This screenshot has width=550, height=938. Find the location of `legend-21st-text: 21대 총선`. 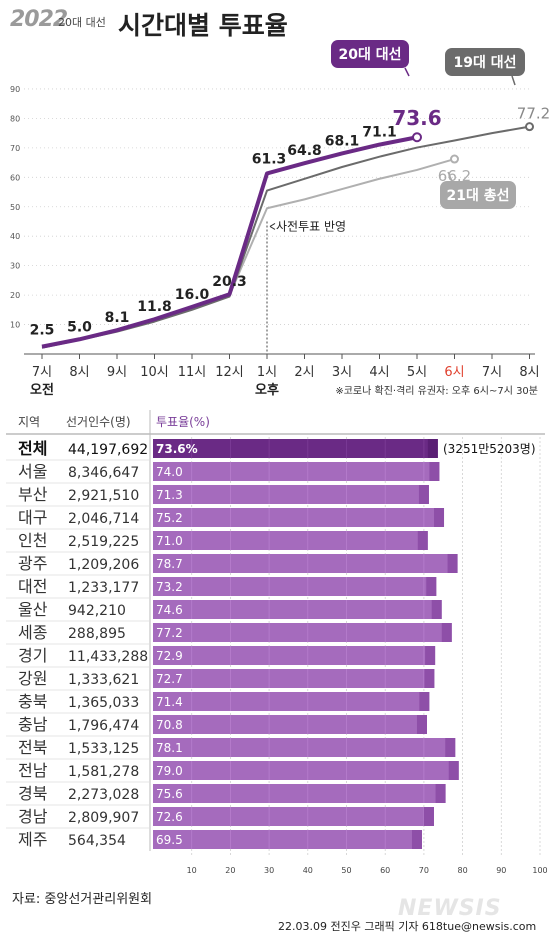

legend-21st-text: 21대 총선 is located at coordinates (478, 196).